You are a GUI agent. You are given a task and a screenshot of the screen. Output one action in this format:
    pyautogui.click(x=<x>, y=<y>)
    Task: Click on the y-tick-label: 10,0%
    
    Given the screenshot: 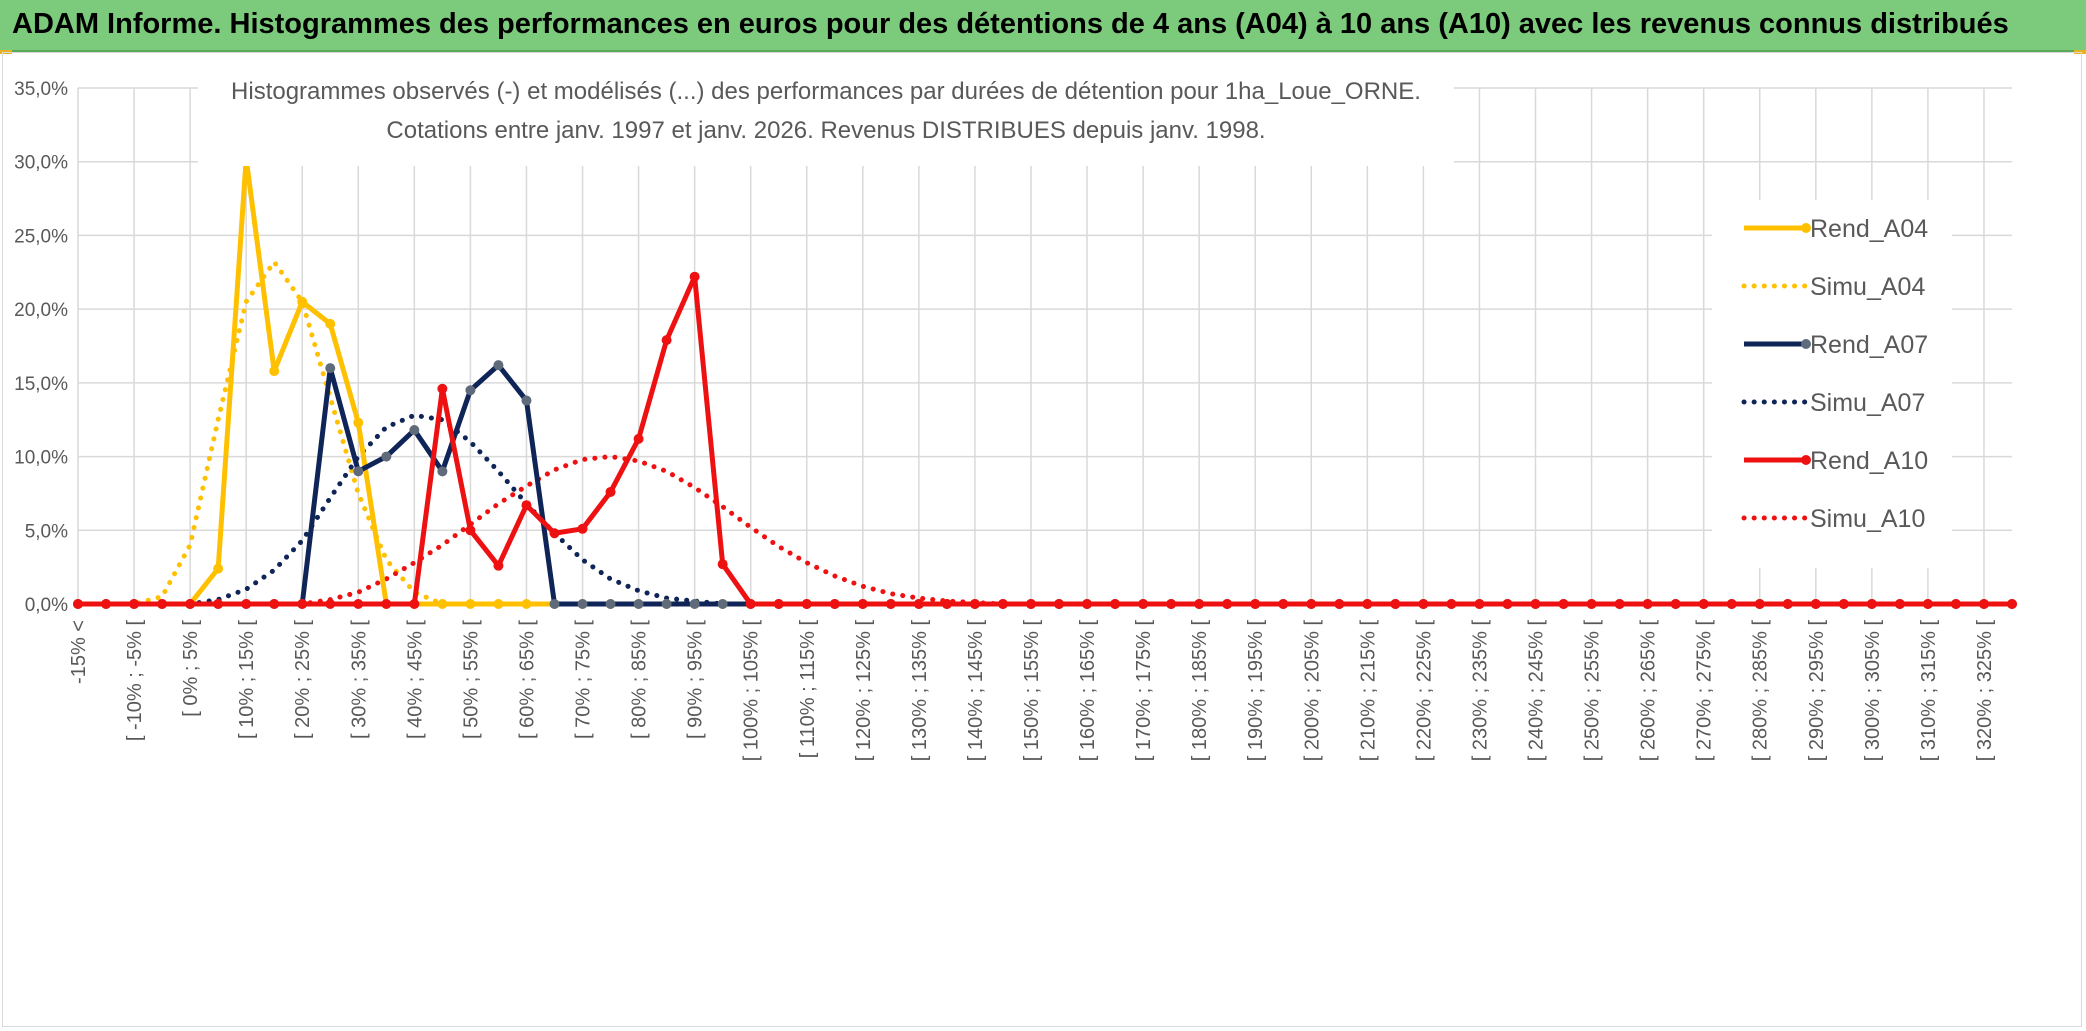 What is the action you would take?
    pyautogui.click(x=41, y=458)
    